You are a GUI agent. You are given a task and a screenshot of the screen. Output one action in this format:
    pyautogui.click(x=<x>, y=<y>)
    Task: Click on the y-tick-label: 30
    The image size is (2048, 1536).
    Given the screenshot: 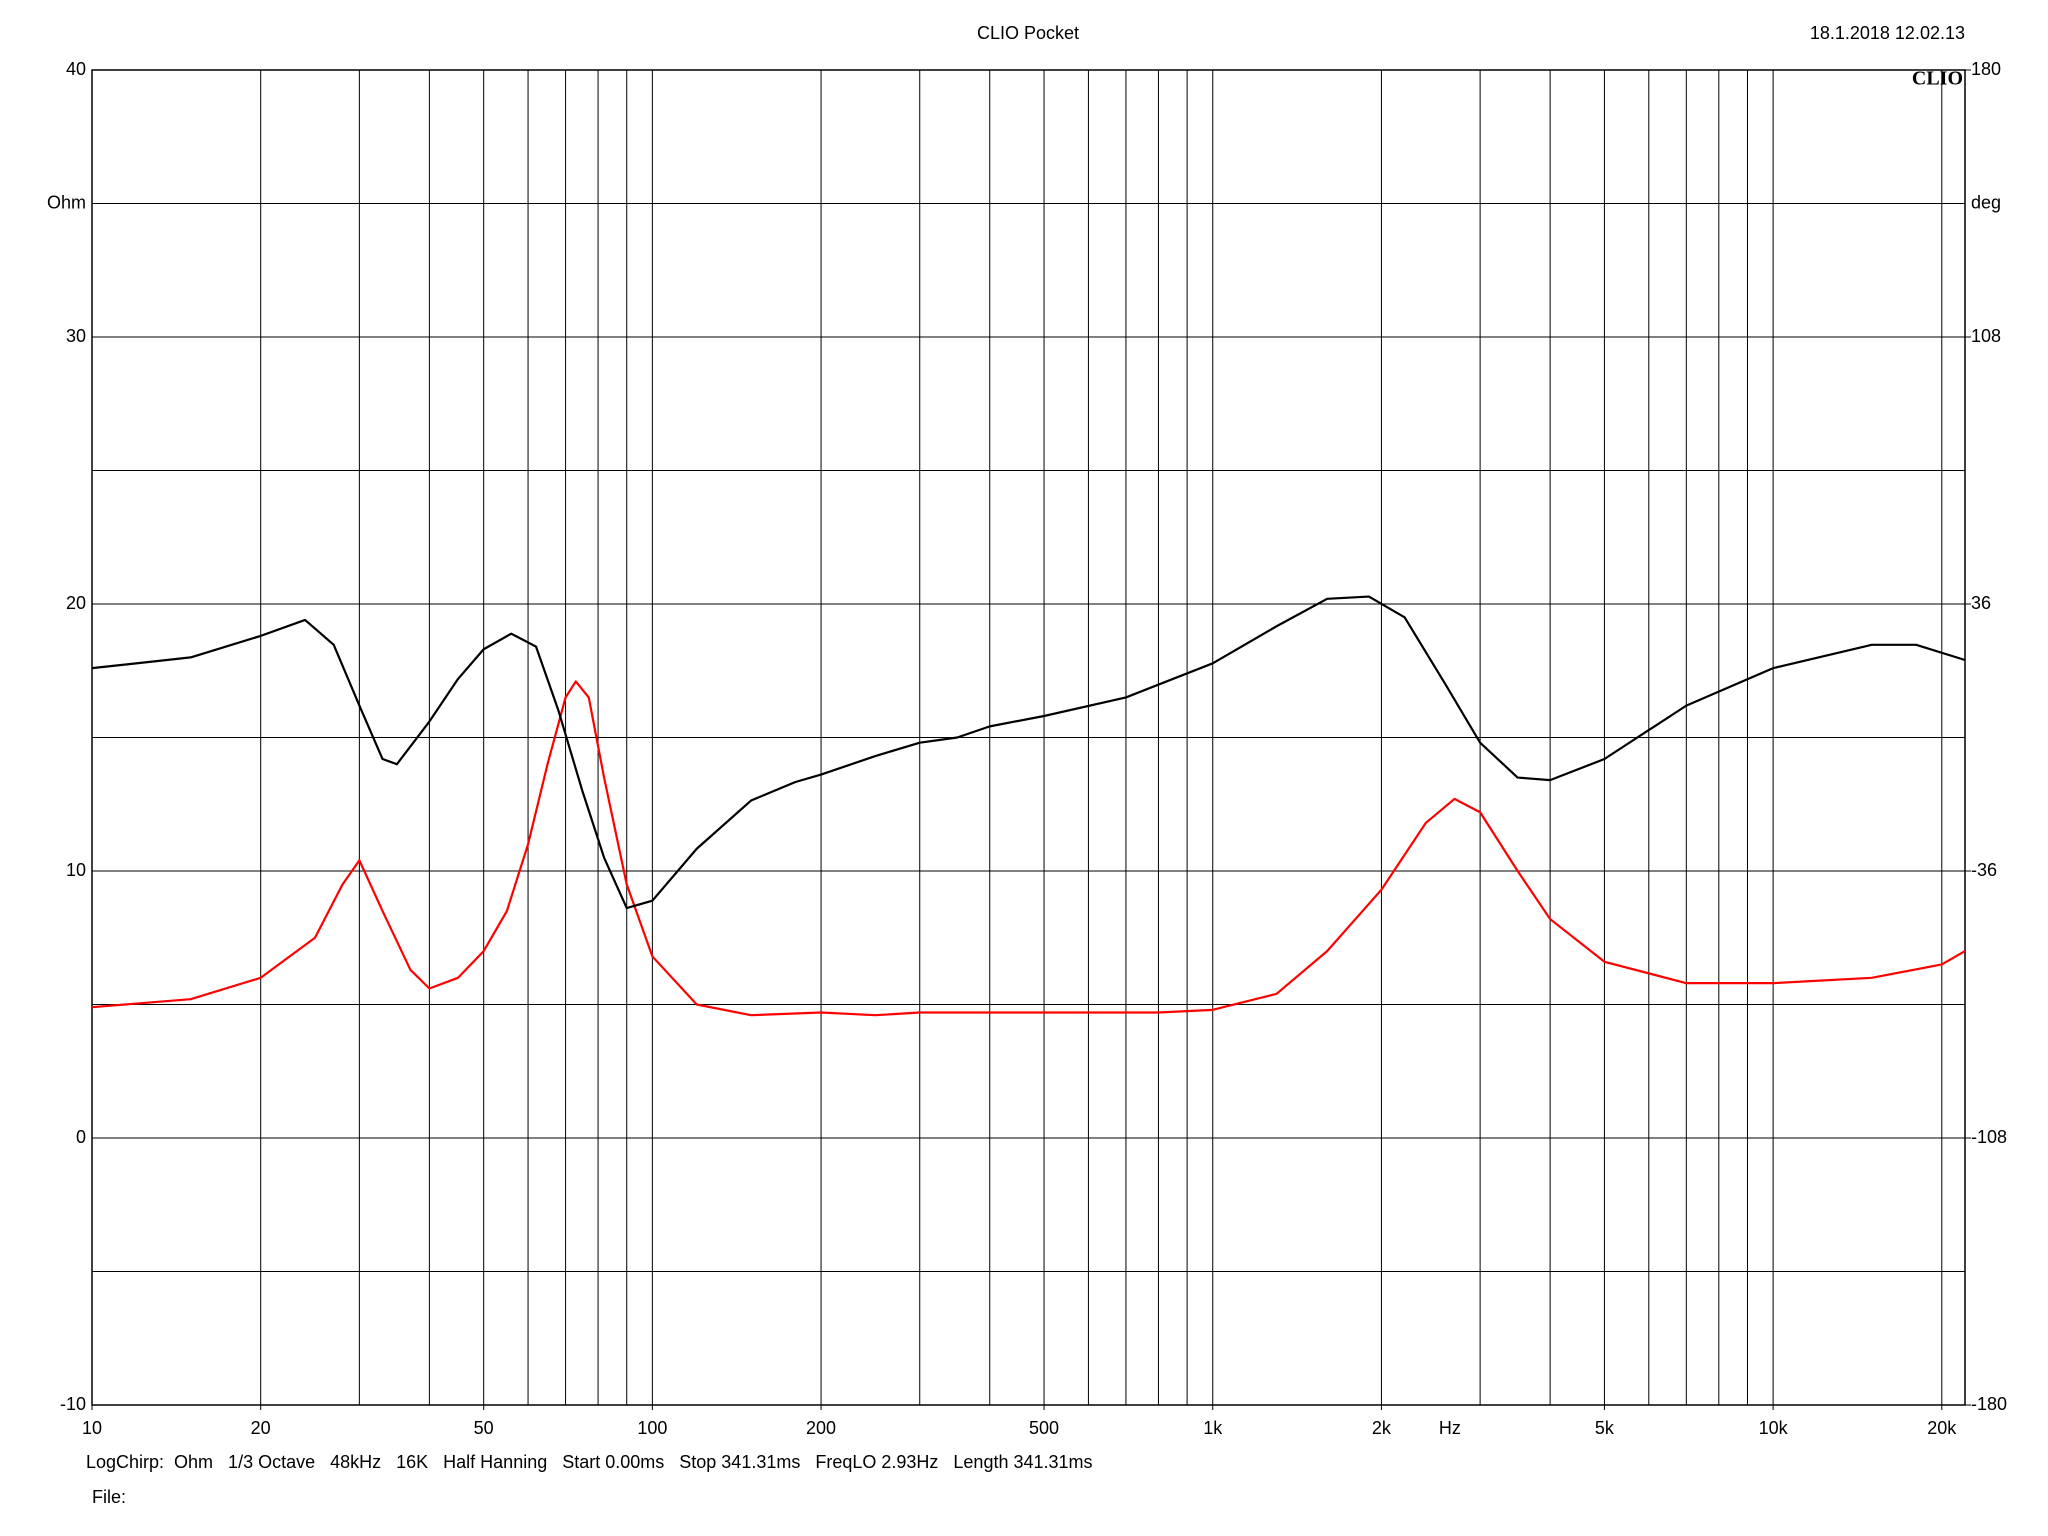 What is the action you would take?
    pyautogui.click(x=76, y=336)
    